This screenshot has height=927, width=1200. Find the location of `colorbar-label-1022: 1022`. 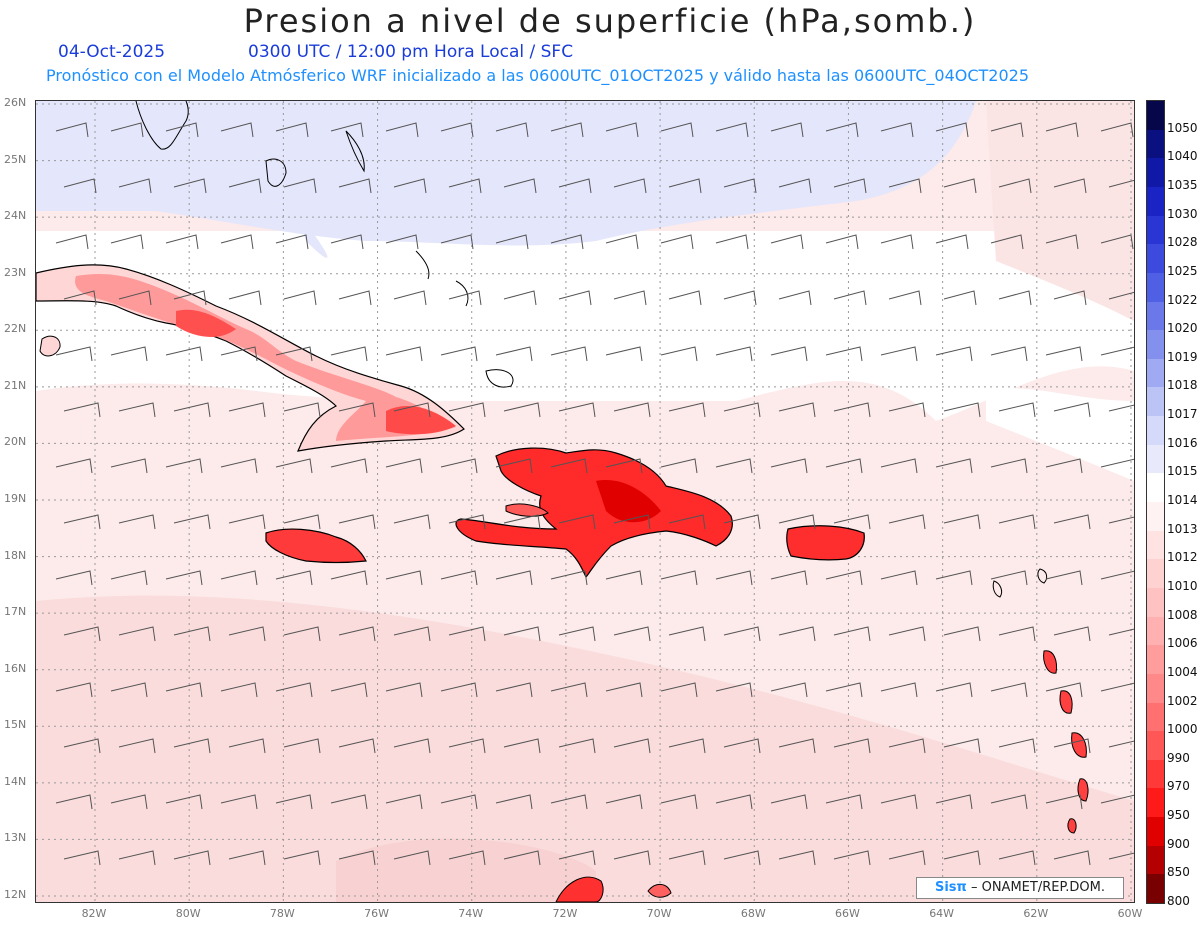

colorbar-label-1022: 1022 is located at coordinates (1182, 299).